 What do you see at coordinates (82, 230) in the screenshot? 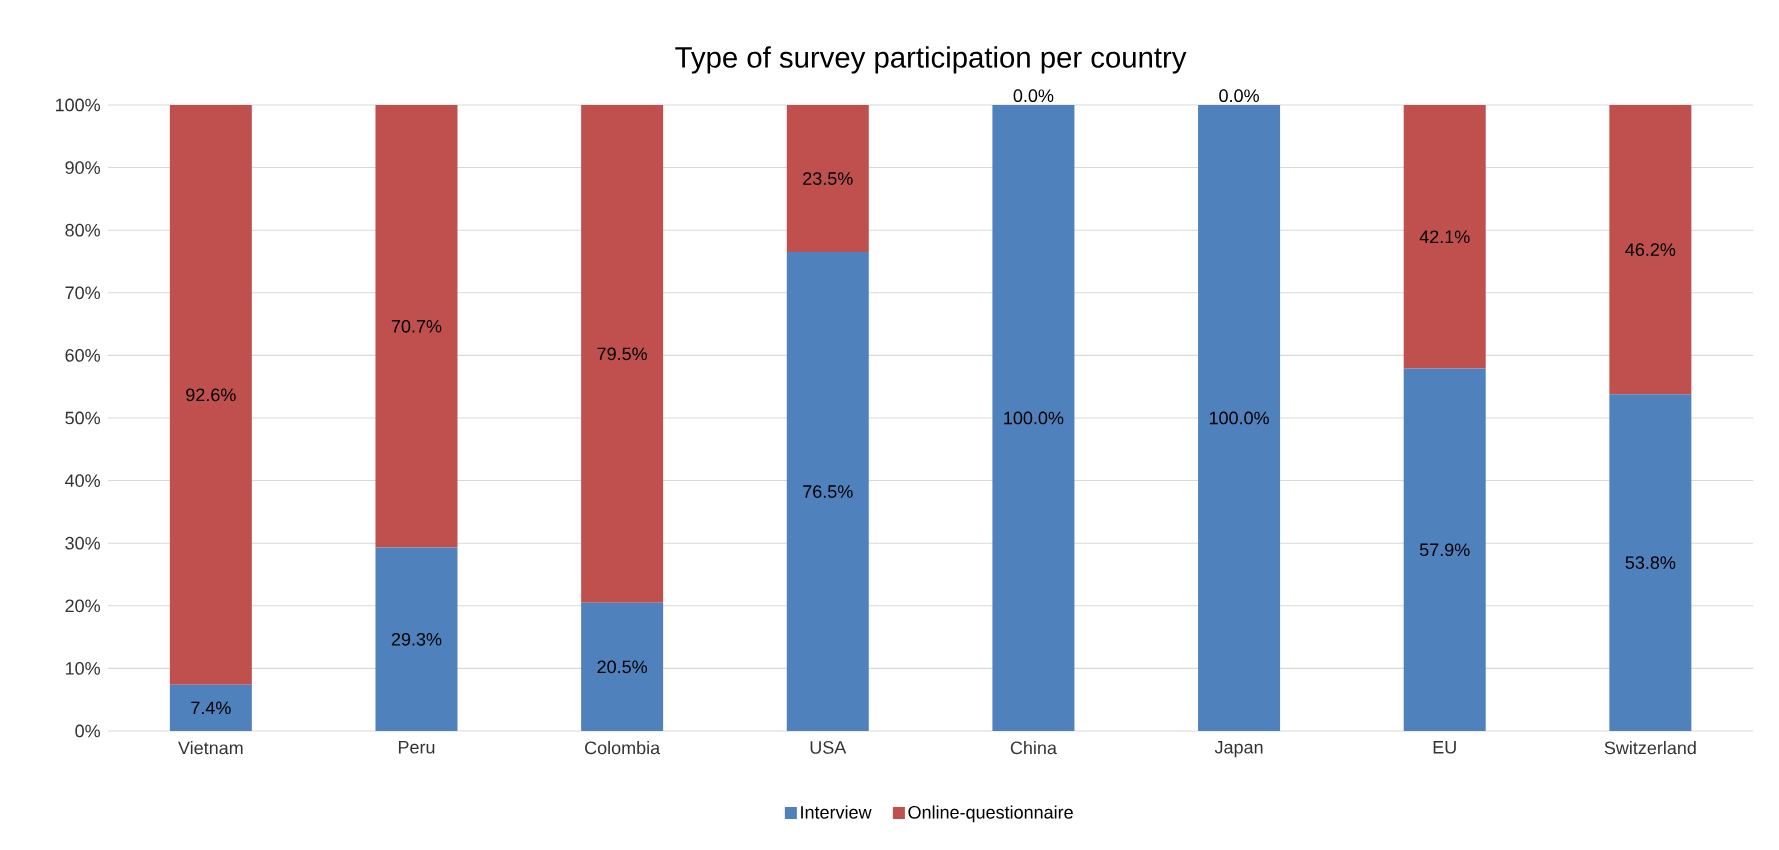
I see `y-tick-label: 80%` at bounding box center [82, 230].